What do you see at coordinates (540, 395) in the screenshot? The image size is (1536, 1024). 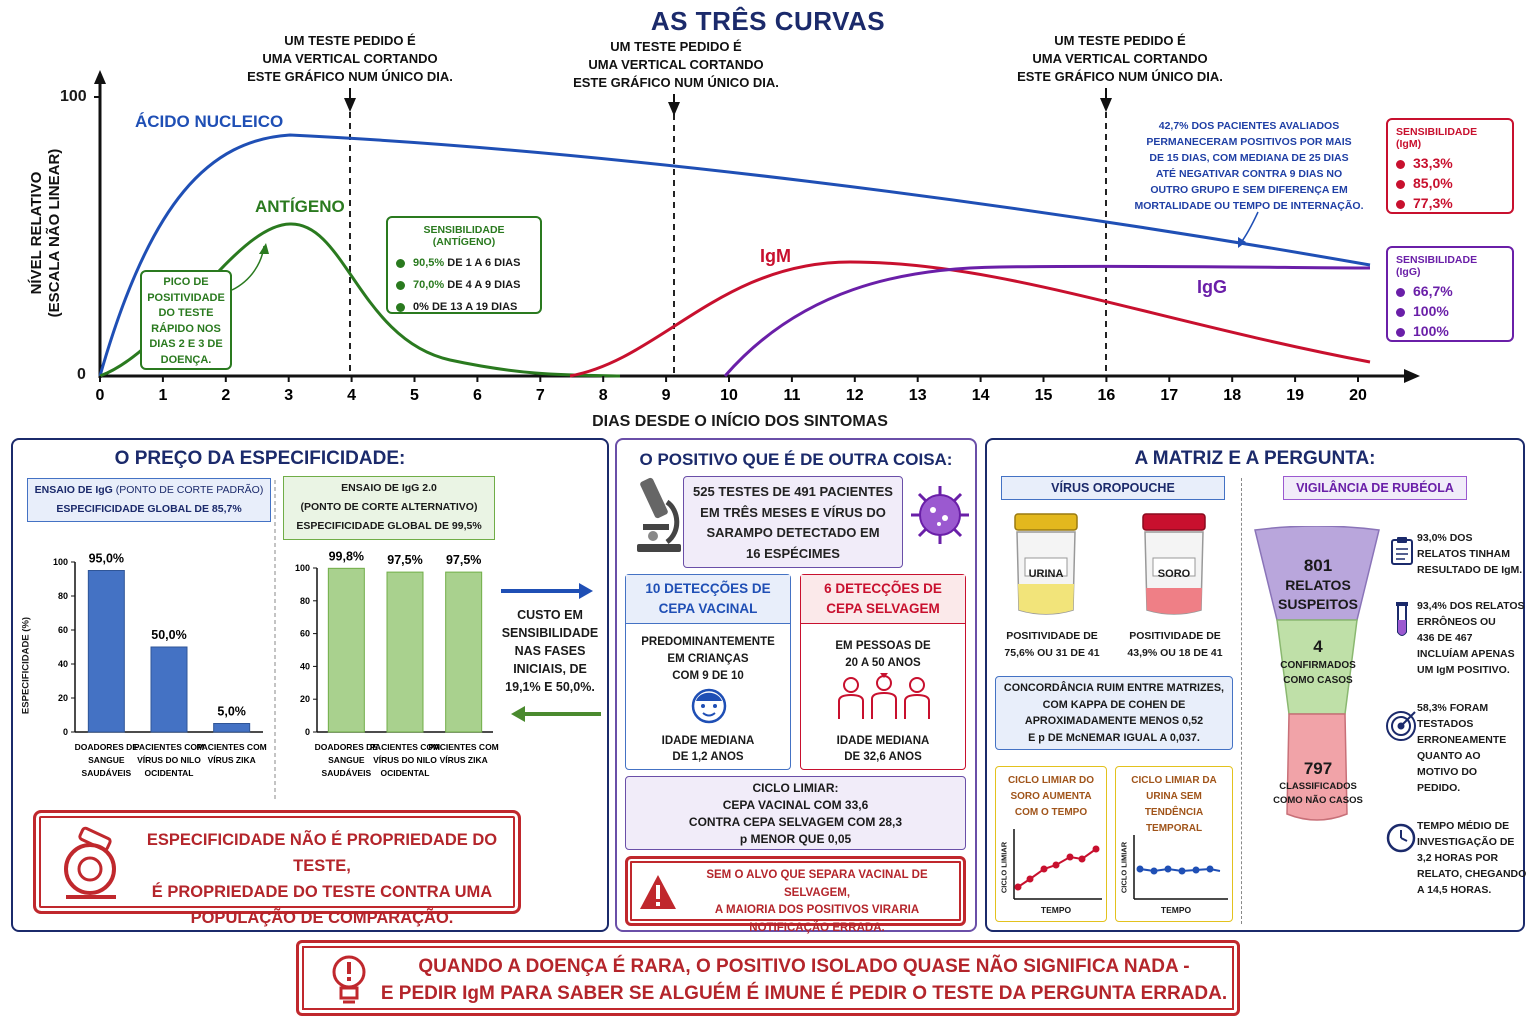 I see `x-tick-label: 7` at bounding box center [540, 395].